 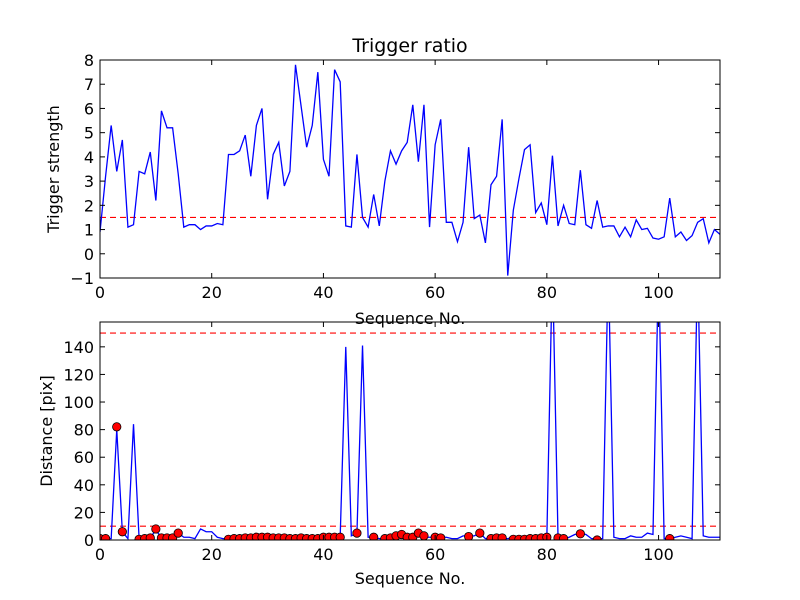 What do you see at coordinates (82, 278) in the screenshot?
I see `y-tick-label: −1` at bounding box center [82, 278].